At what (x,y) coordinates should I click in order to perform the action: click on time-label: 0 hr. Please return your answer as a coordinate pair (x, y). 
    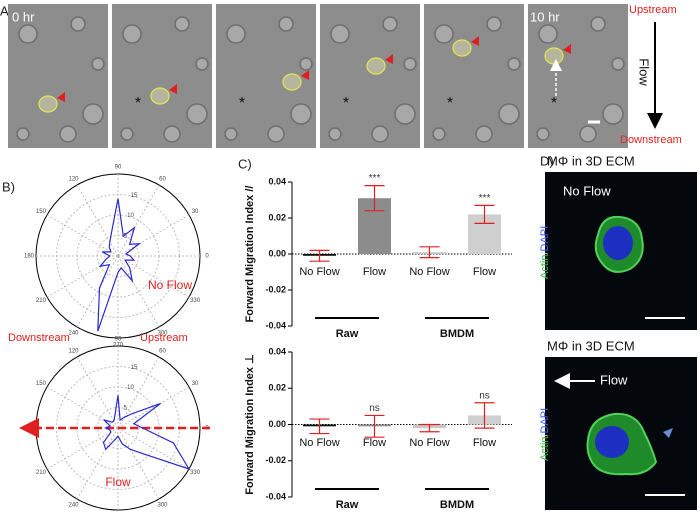
    Looking at the image, I should click on (23, 16).